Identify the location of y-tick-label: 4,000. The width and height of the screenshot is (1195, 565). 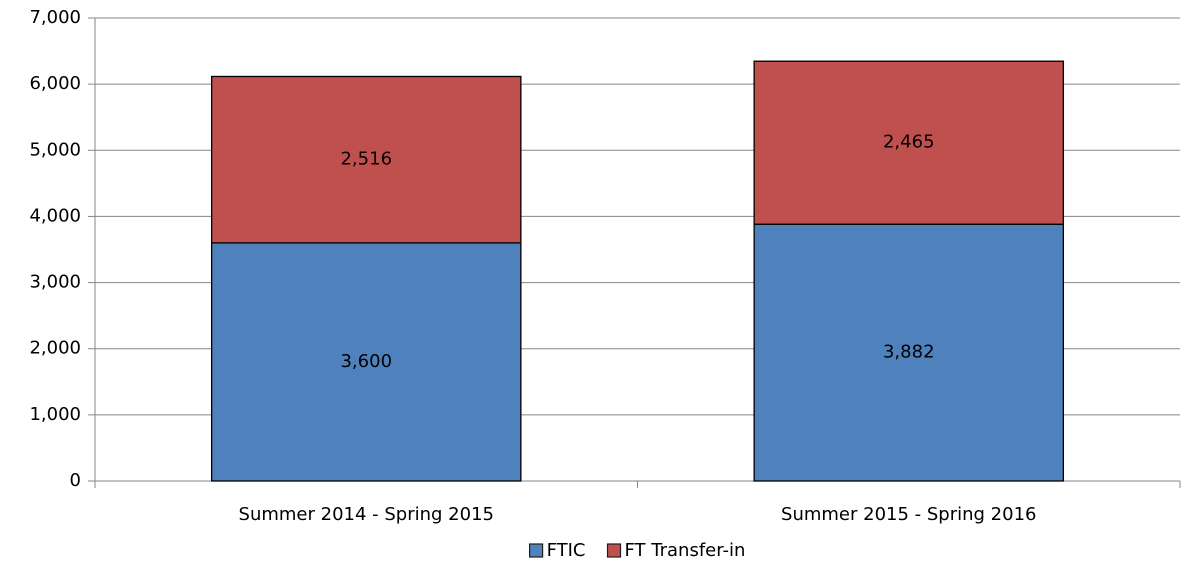
(55, 215).